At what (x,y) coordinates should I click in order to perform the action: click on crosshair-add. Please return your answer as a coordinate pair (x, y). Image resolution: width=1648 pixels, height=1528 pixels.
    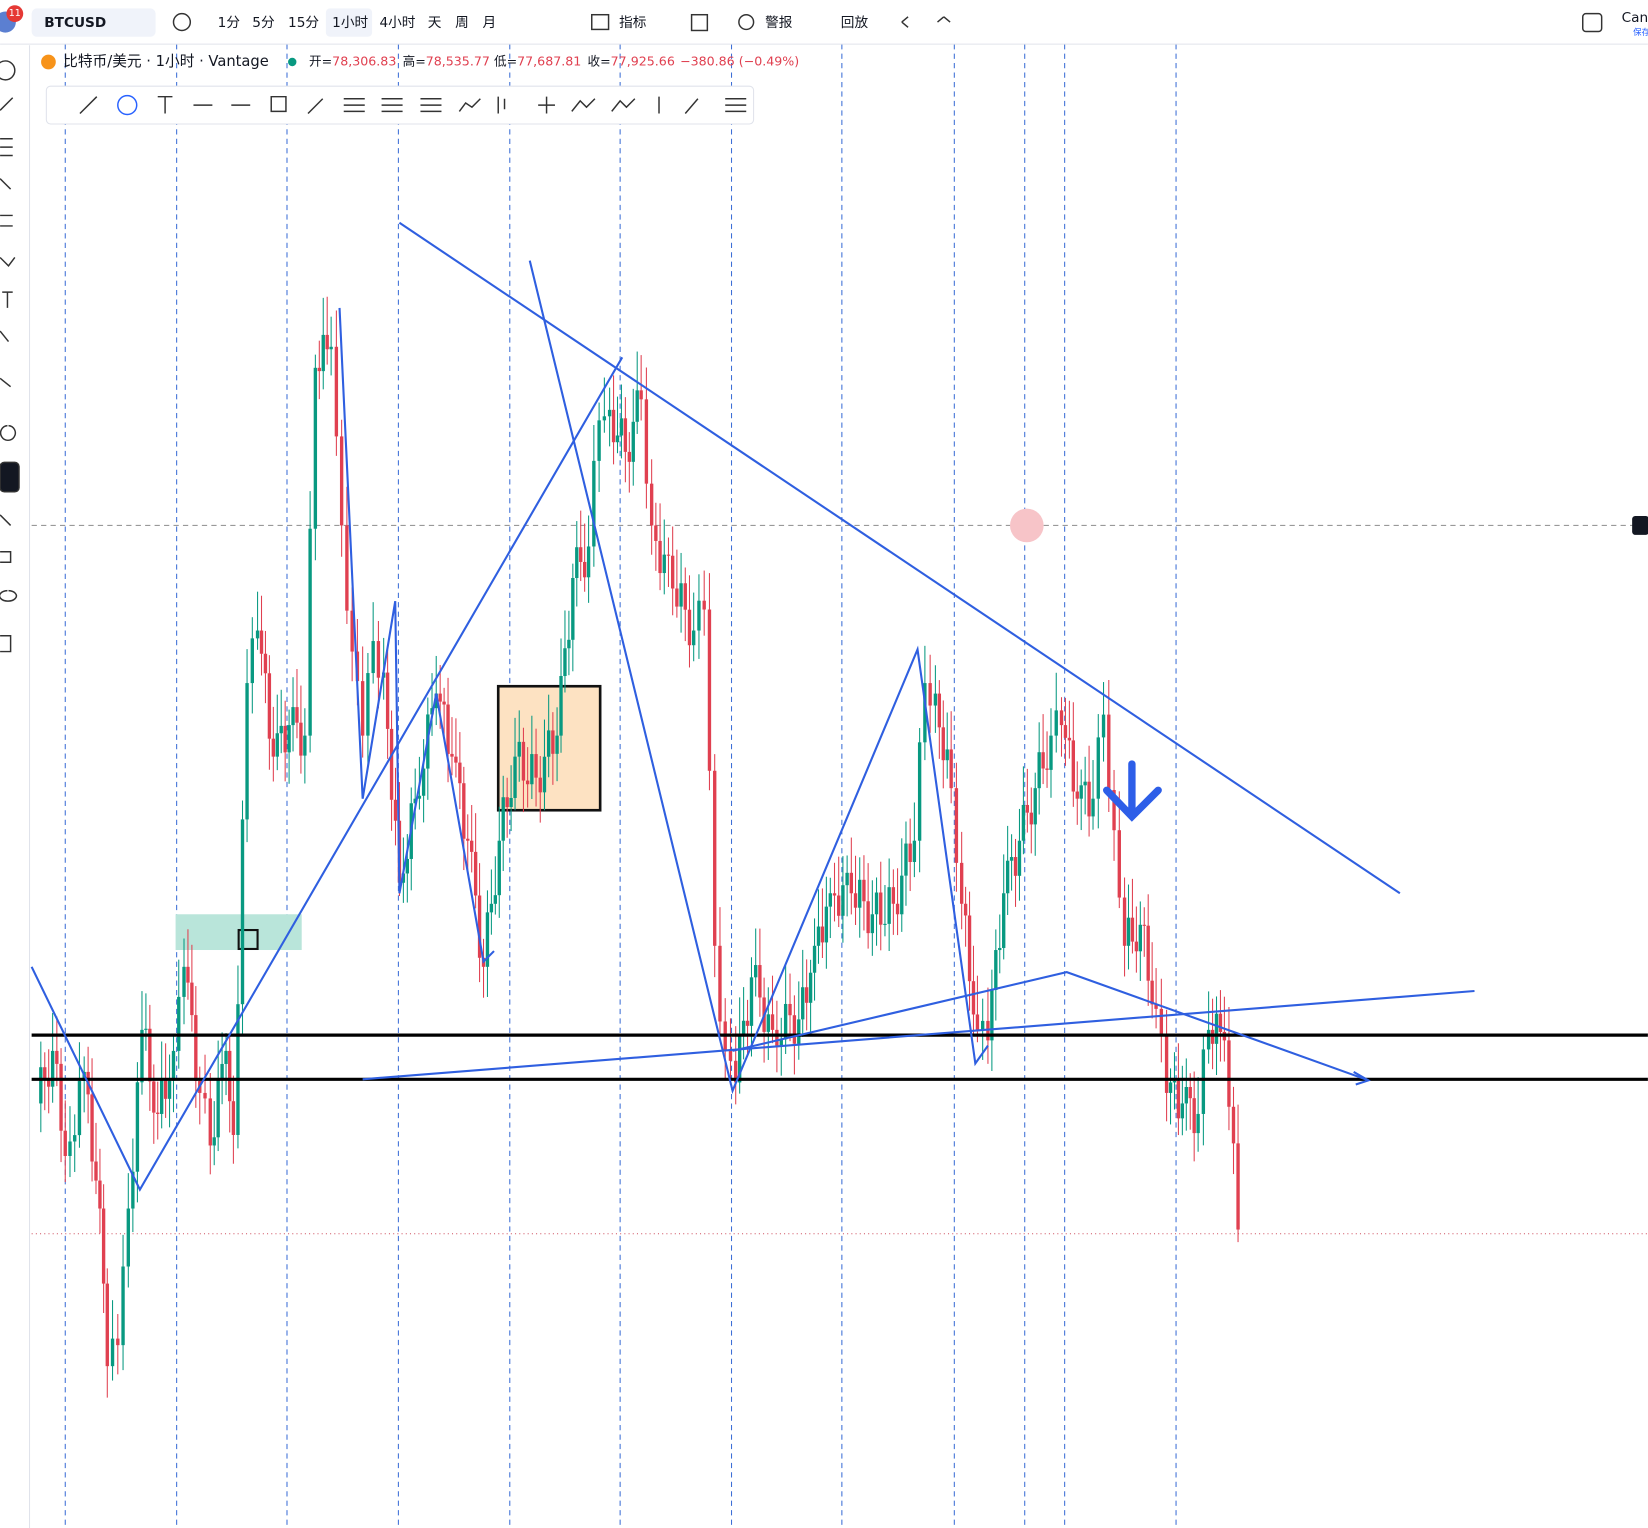
    Looking at the image, I should click on (1640, 525).